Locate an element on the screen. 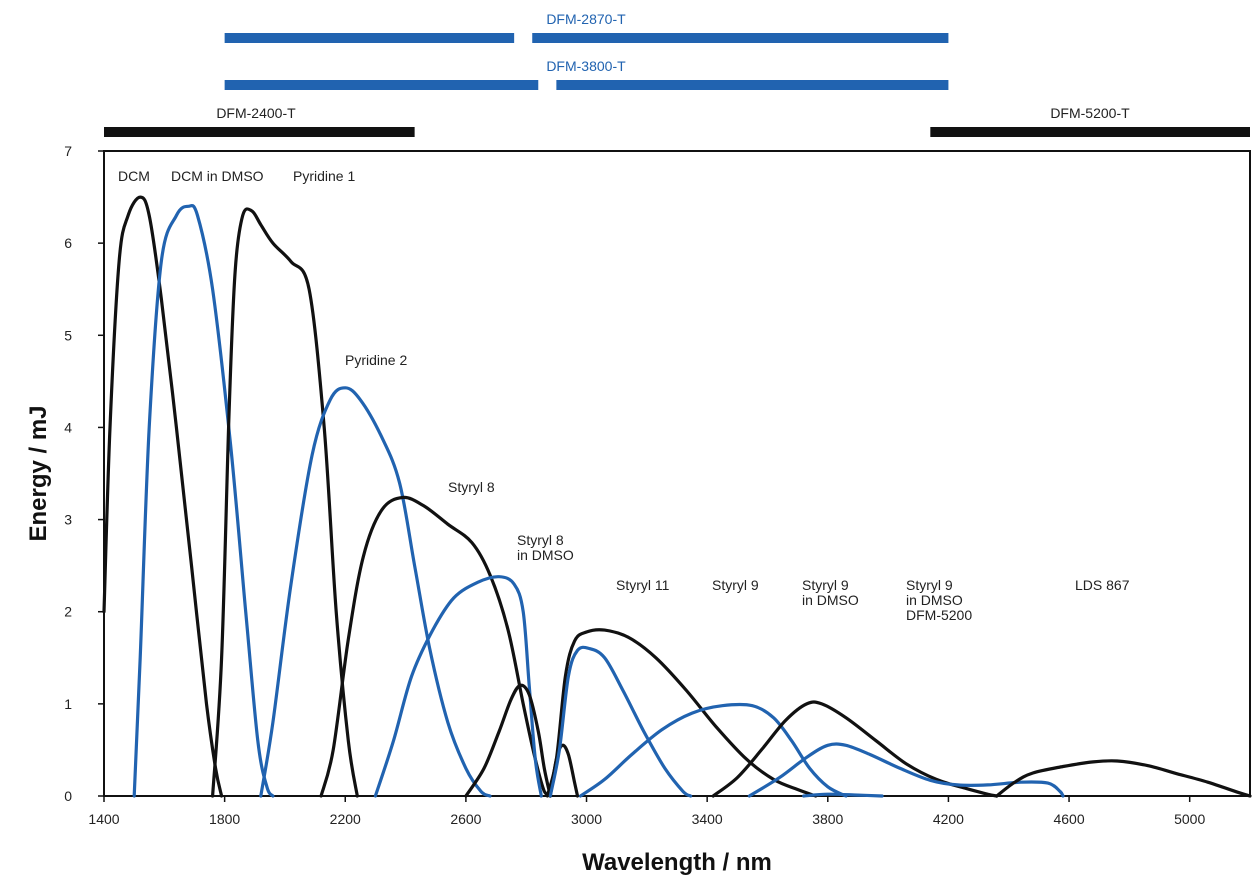 This screenshot has height=894, width=1252. range-label-3: DFM-5200-T is located at coordinates (1090, 113).